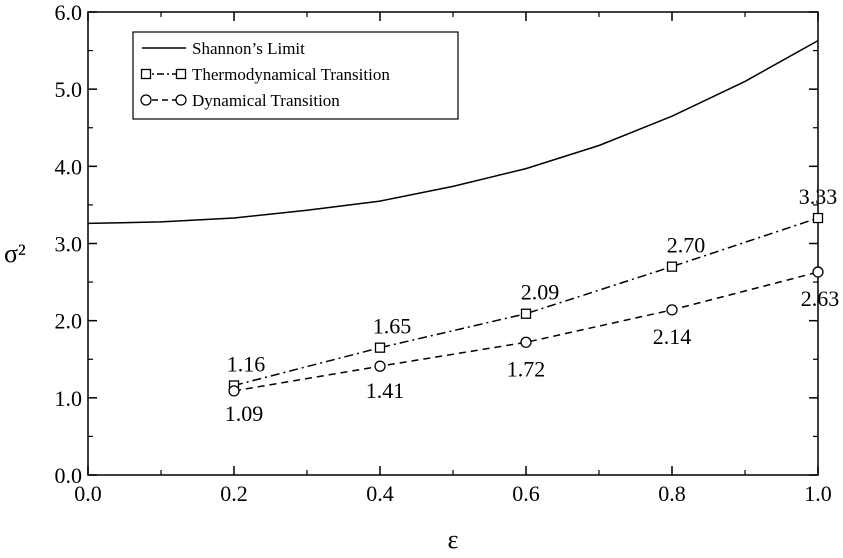 The width and height of the screenshot is (843, 558). I want to click on x-axis-label: ε, so click(453, 539).